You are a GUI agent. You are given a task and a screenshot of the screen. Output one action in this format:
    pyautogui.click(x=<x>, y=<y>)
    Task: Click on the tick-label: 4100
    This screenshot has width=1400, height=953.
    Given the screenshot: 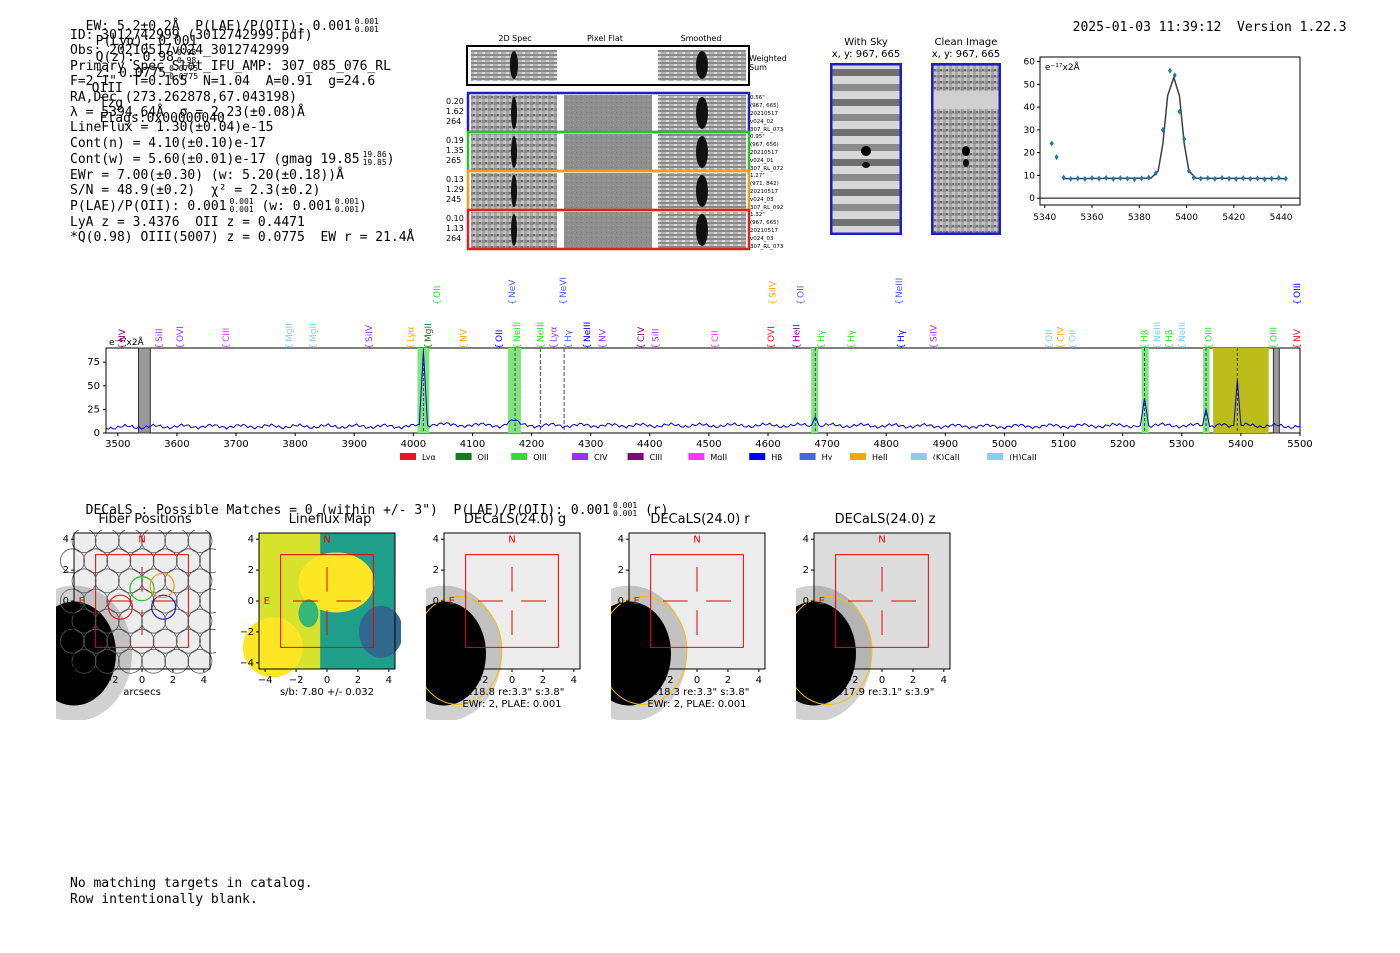 What is the action you would take?
    pyautogui.click(x=472, y=444)
    